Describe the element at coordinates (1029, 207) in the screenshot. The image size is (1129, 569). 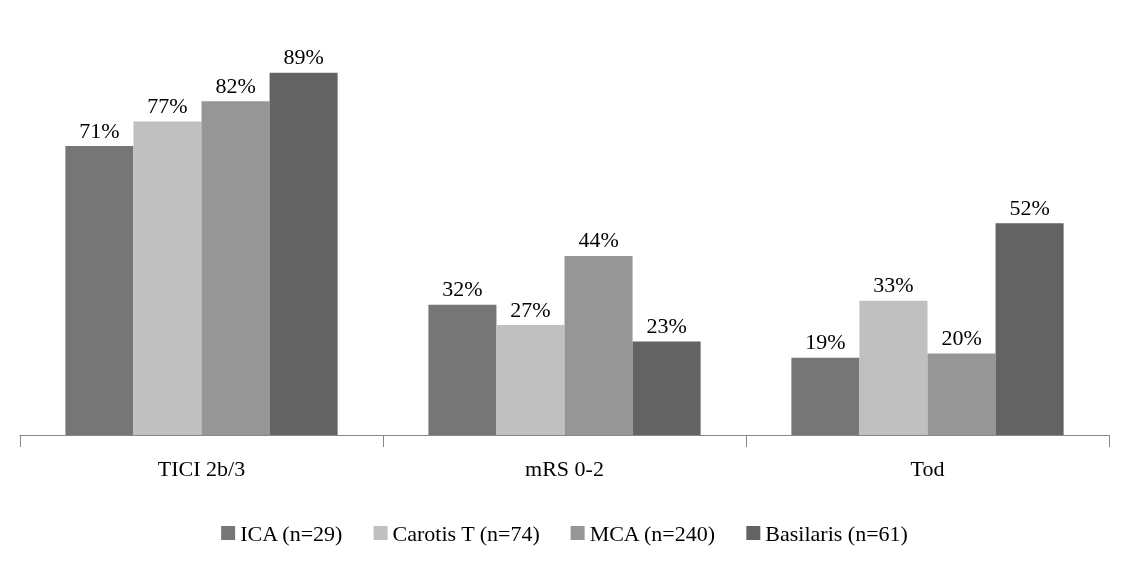
I see `data-label: 52%` at that location.